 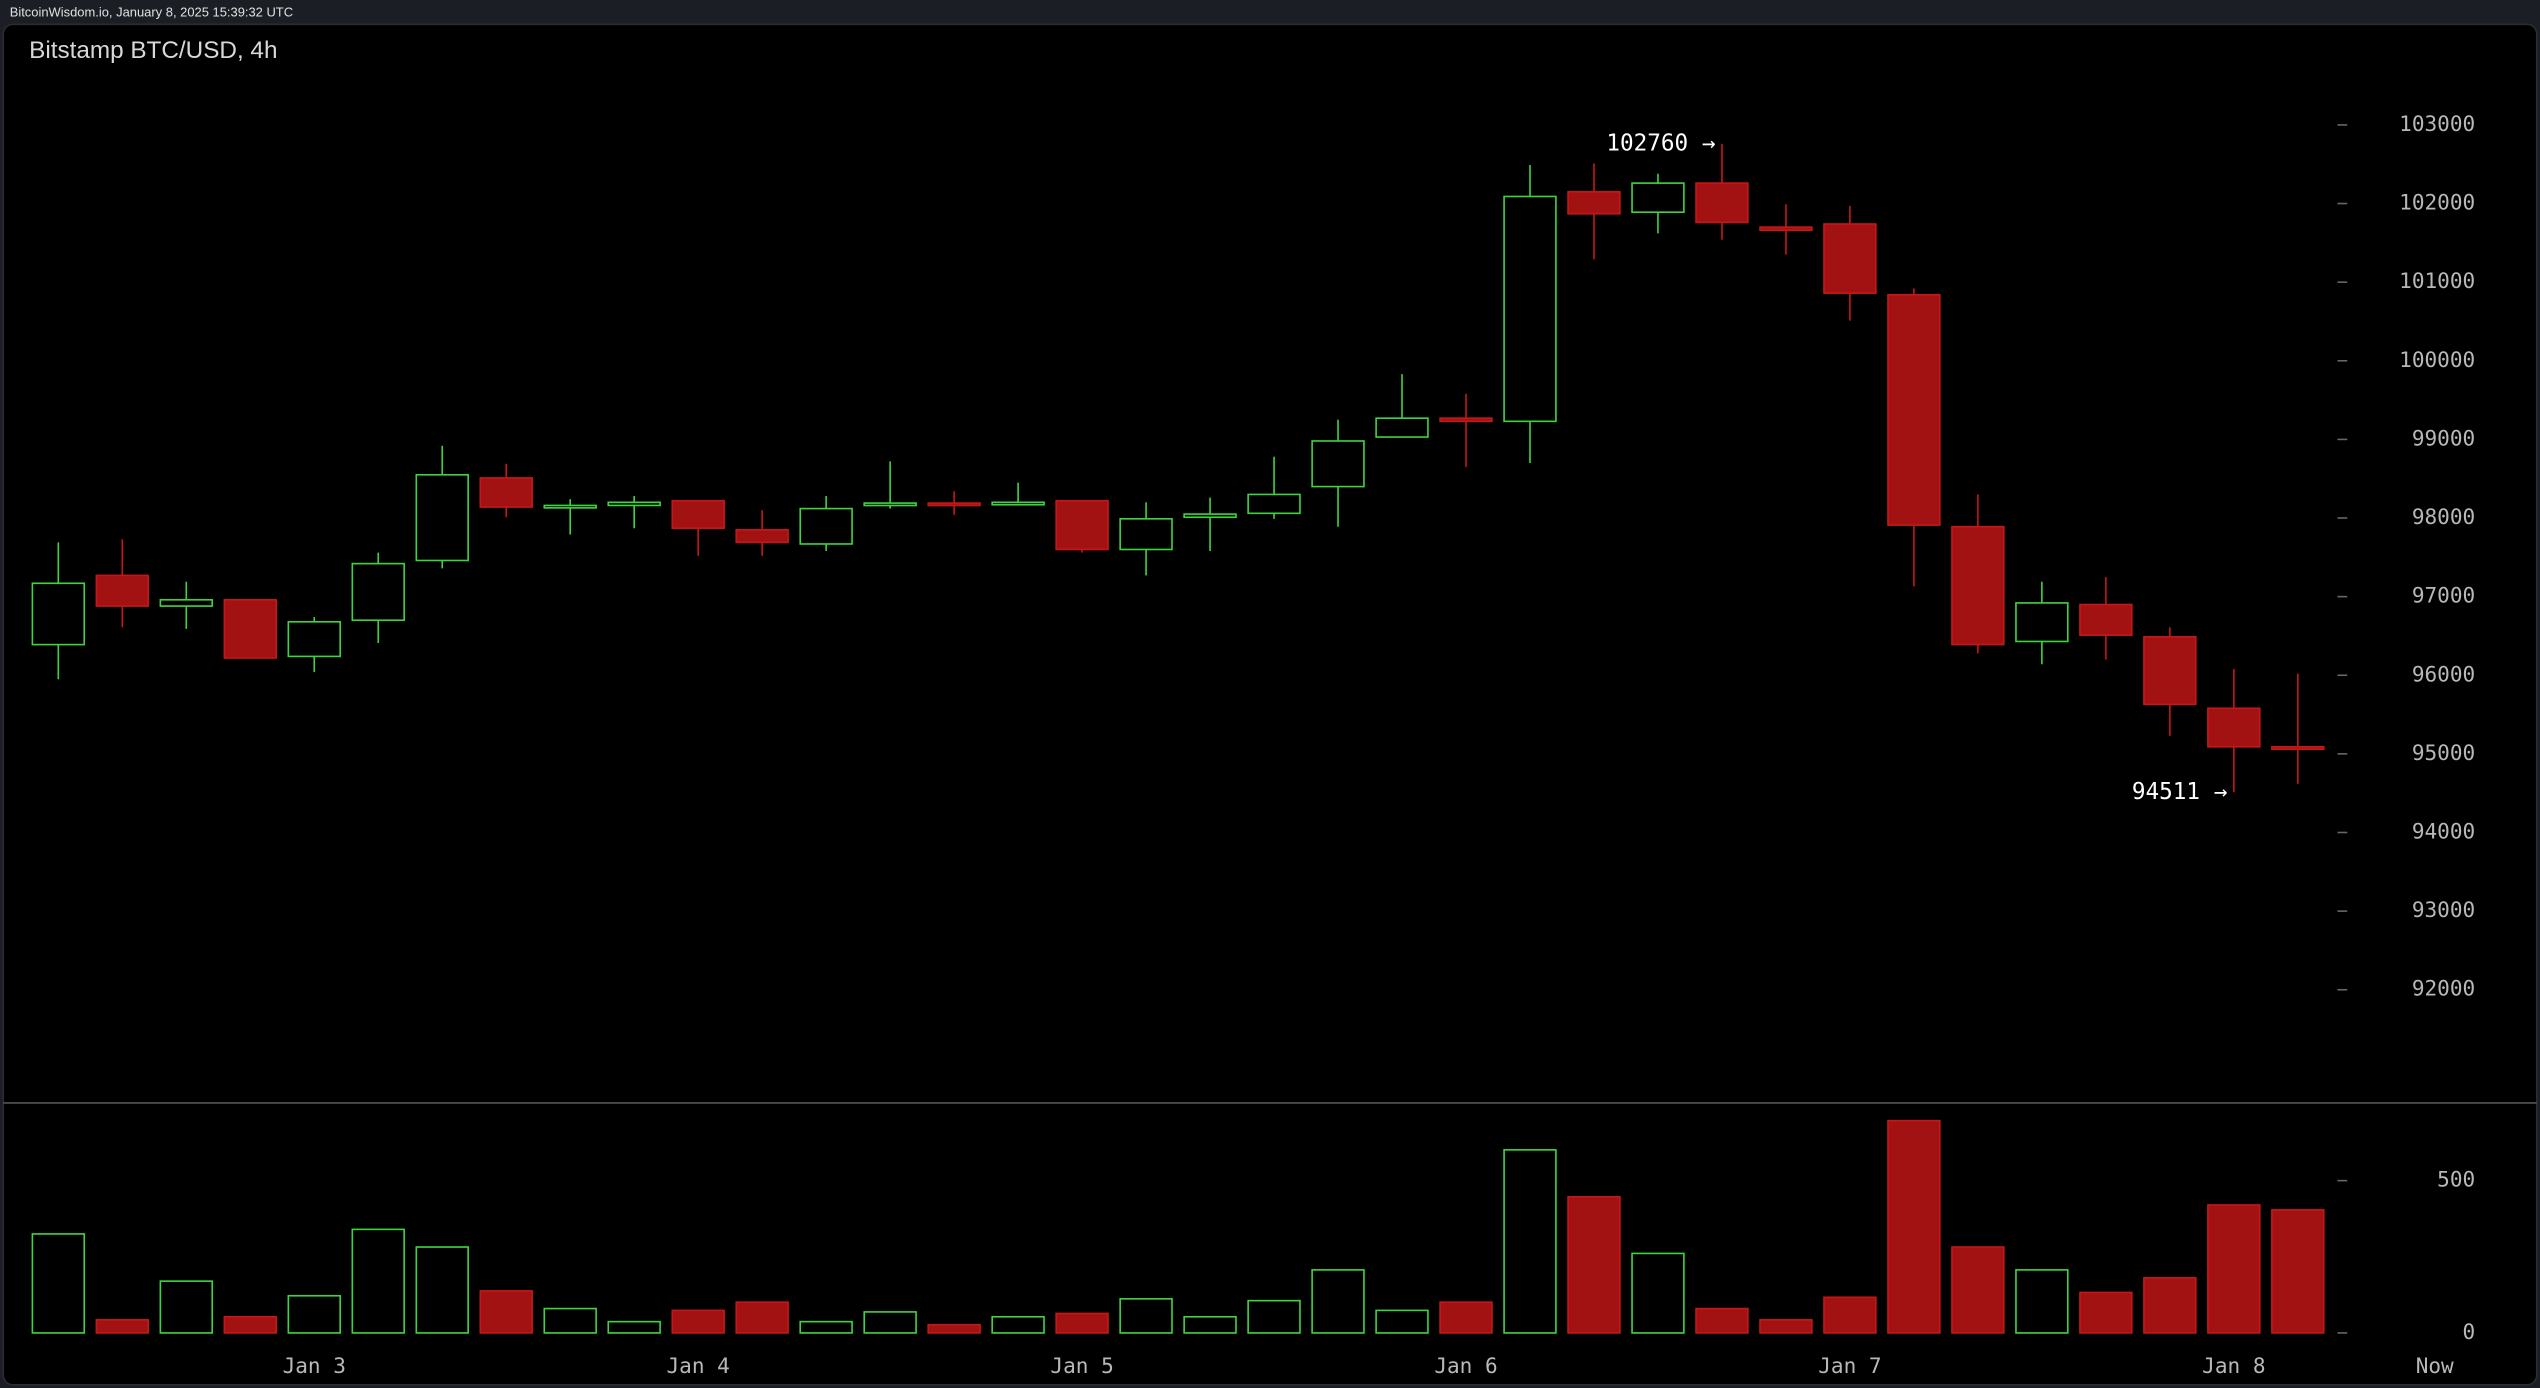 What do you see at coordinates (2443, 595) in the screenshot?
I see `y-tick-label: 97000` at bounding box center [2443, 595].